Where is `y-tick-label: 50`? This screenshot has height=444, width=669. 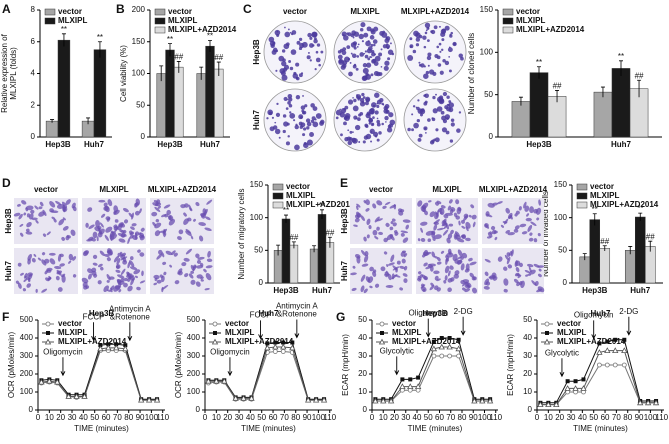 y-tick-label: 50 is located at coordinates (140, 104).